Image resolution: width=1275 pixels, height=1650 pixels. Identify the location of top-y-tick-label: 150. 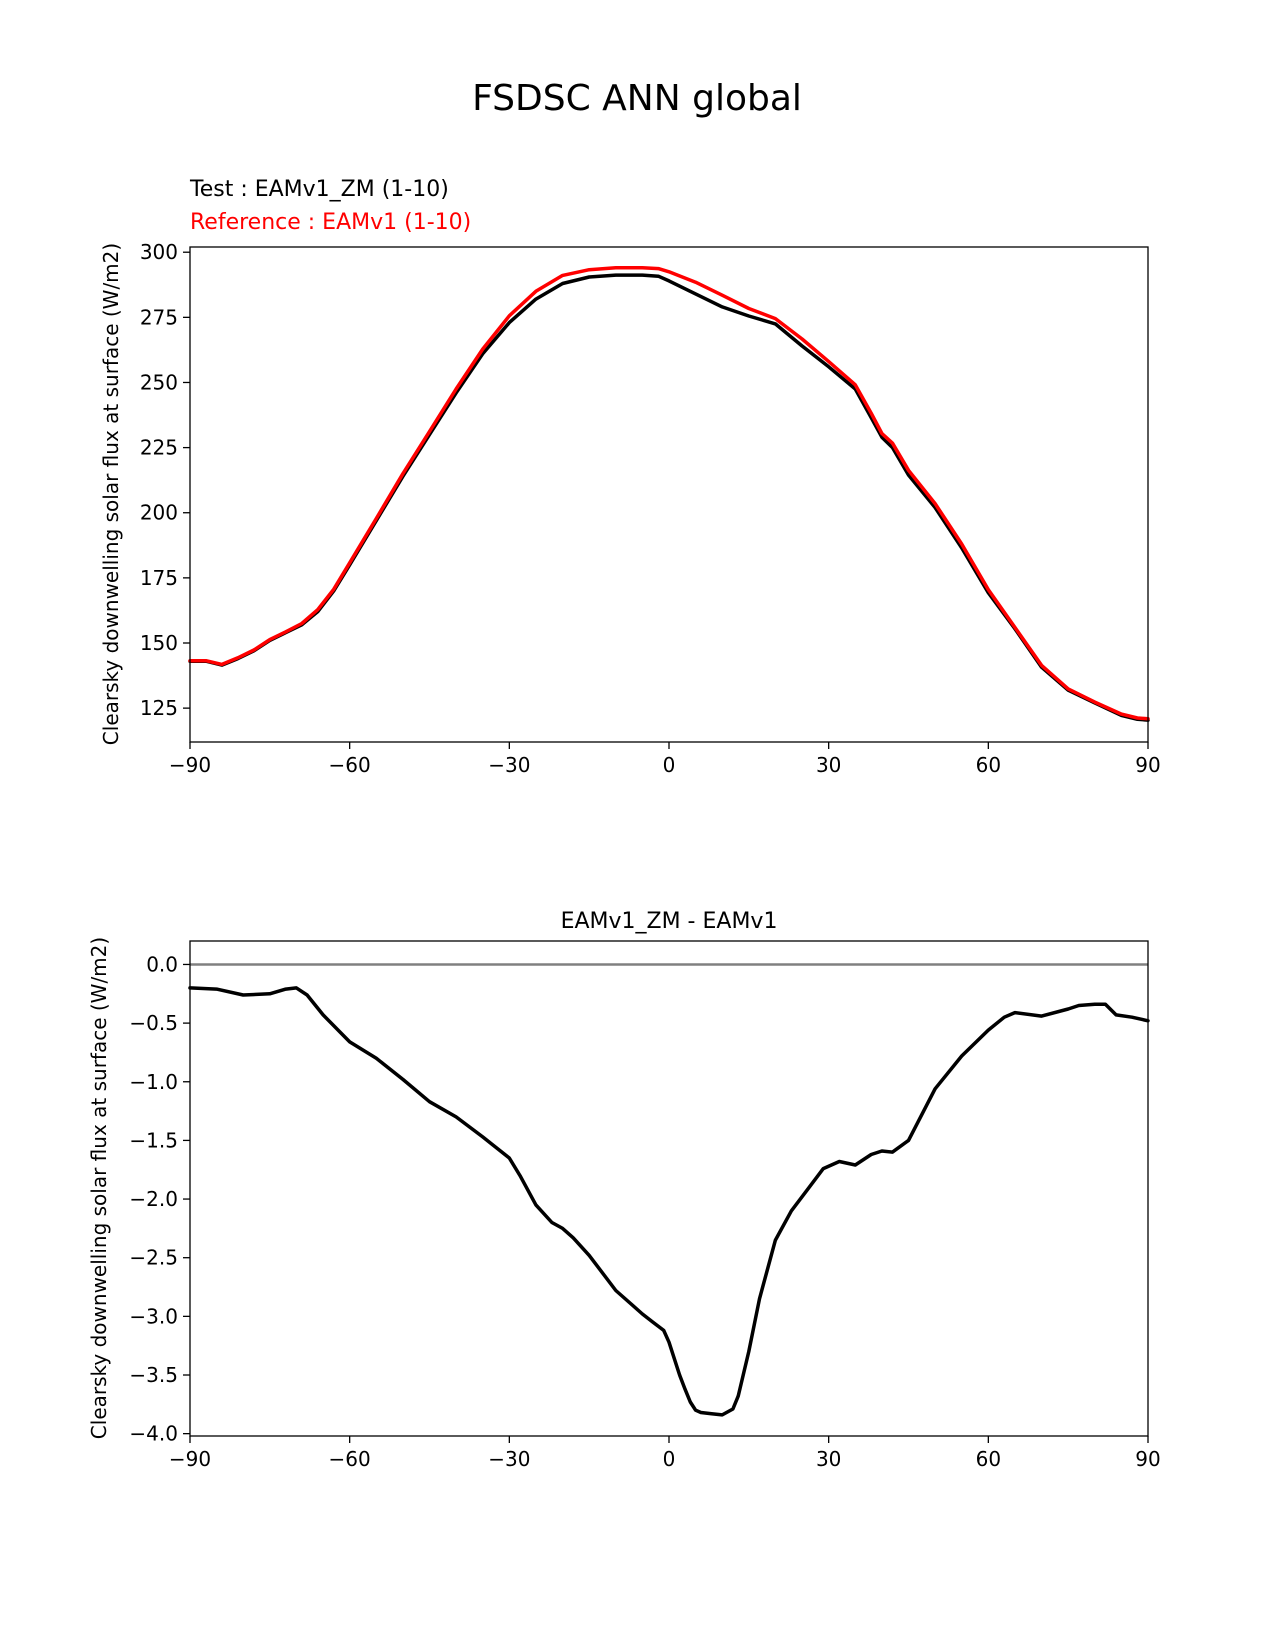
(159, 643).